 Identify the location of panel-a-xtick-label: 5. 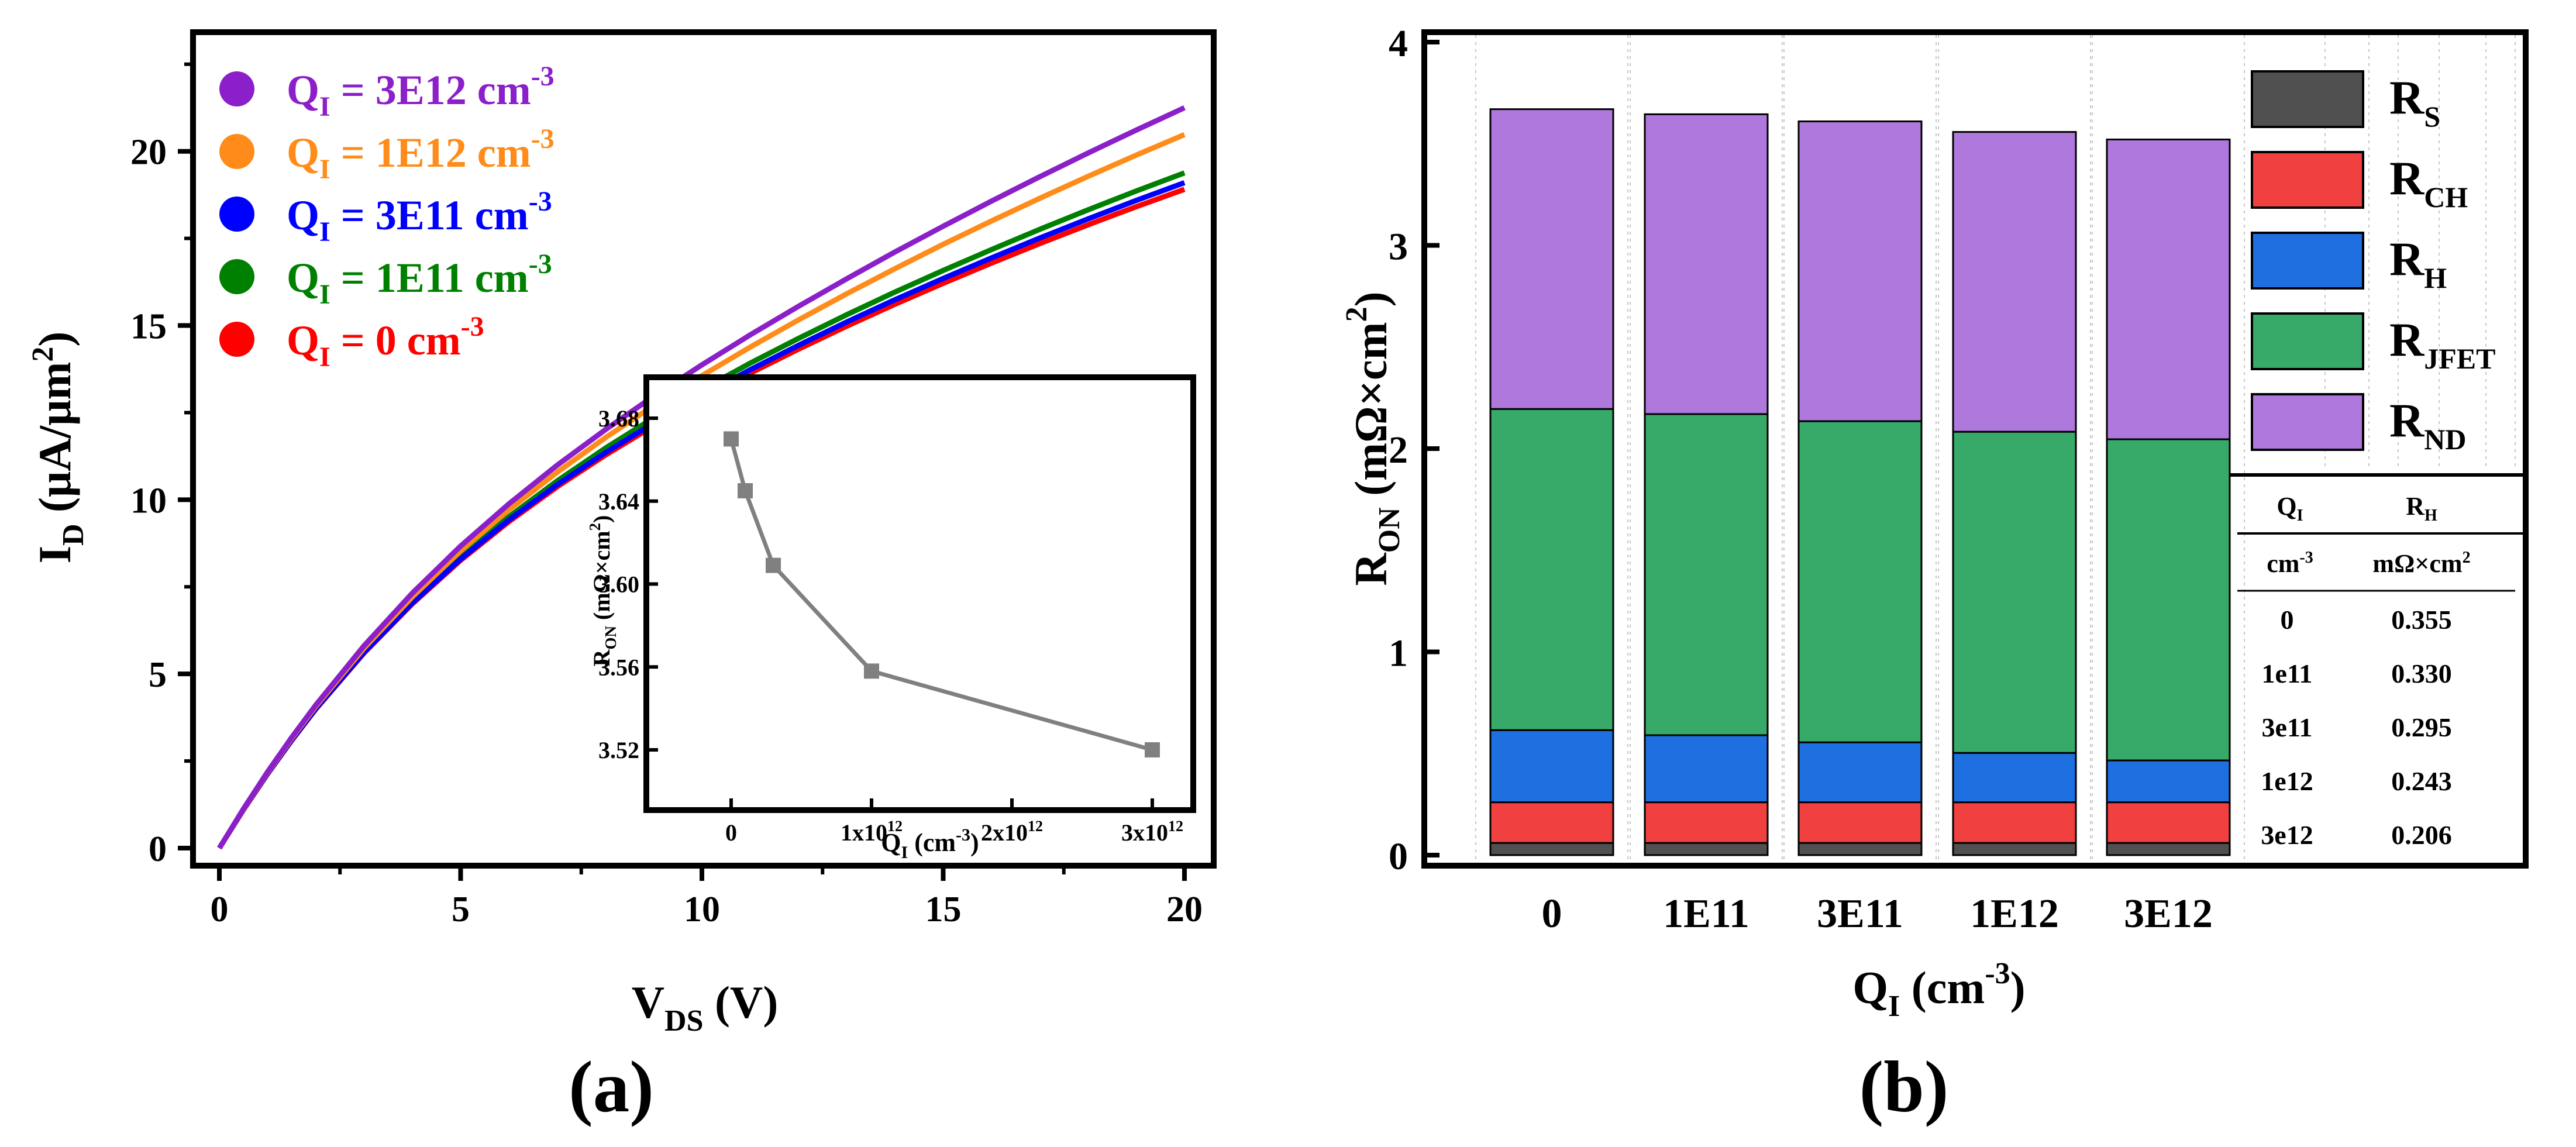
(461, 909).